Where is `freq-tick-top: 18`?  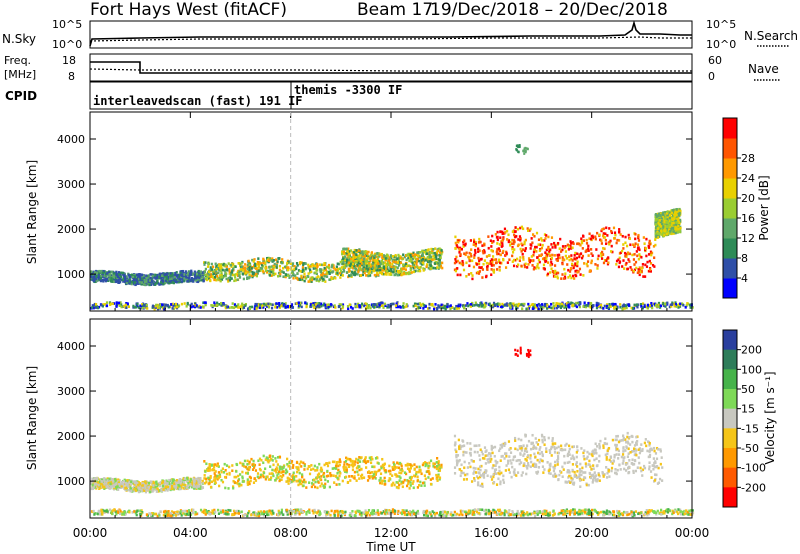 freq-tick-top: 18 is located at coordinates (69, 60).